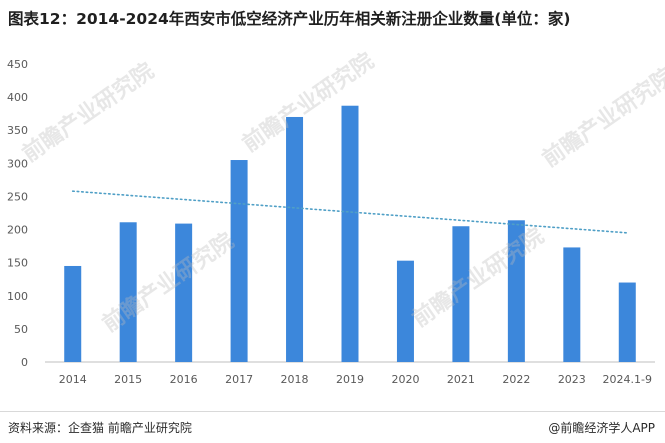  Describe the element at coordinates (184, 379) in the screenshot. I see `x-tick-label: 2016` at that location.